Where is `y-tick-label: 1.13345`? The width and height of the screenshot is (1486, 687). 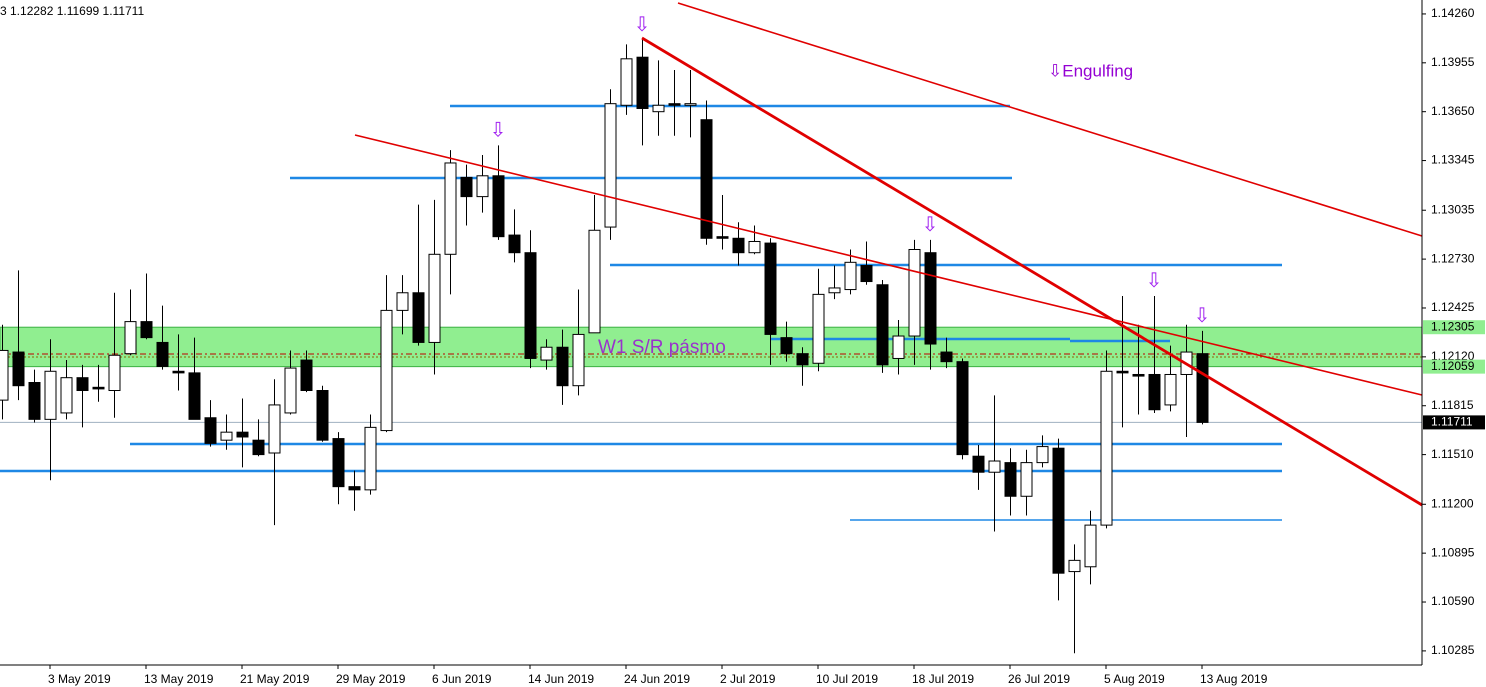 y-tick-label: 1.13345 is located at coordinates (1453, 160).